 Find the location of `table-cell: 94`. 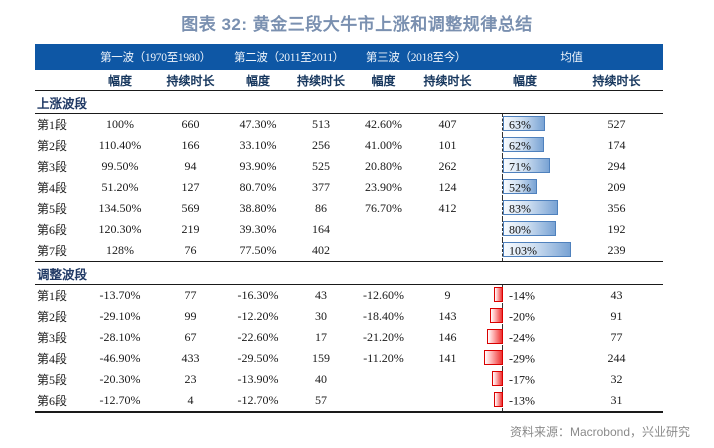

table-cell: 94 is located at coordinates (190, 166).